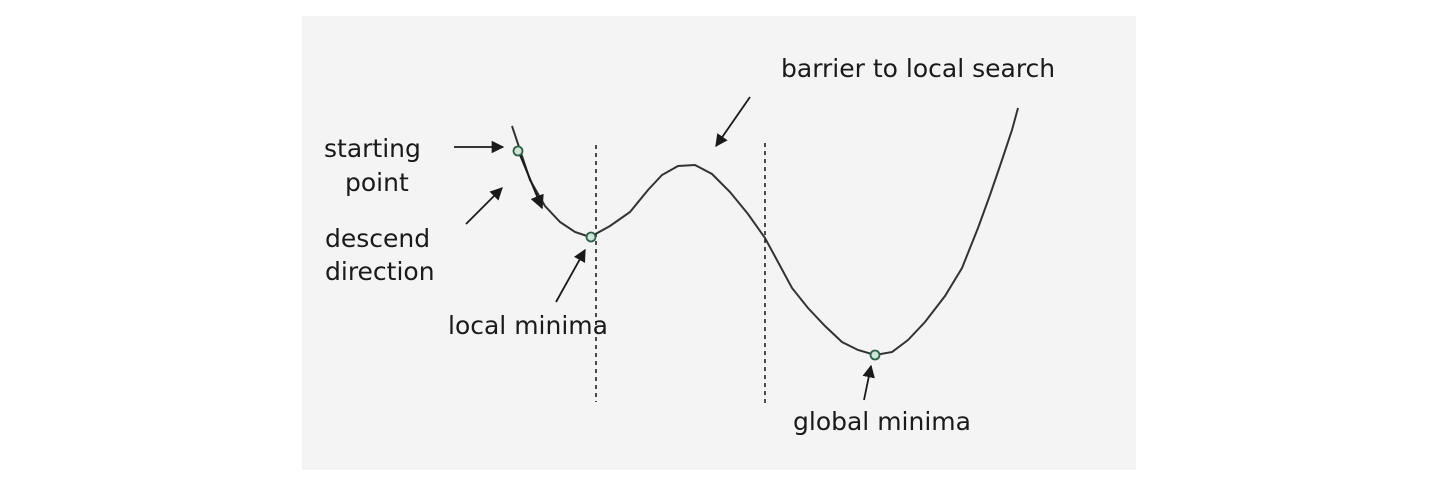  I want to click on barrier-label: barrier to local search, so click(918, 68).